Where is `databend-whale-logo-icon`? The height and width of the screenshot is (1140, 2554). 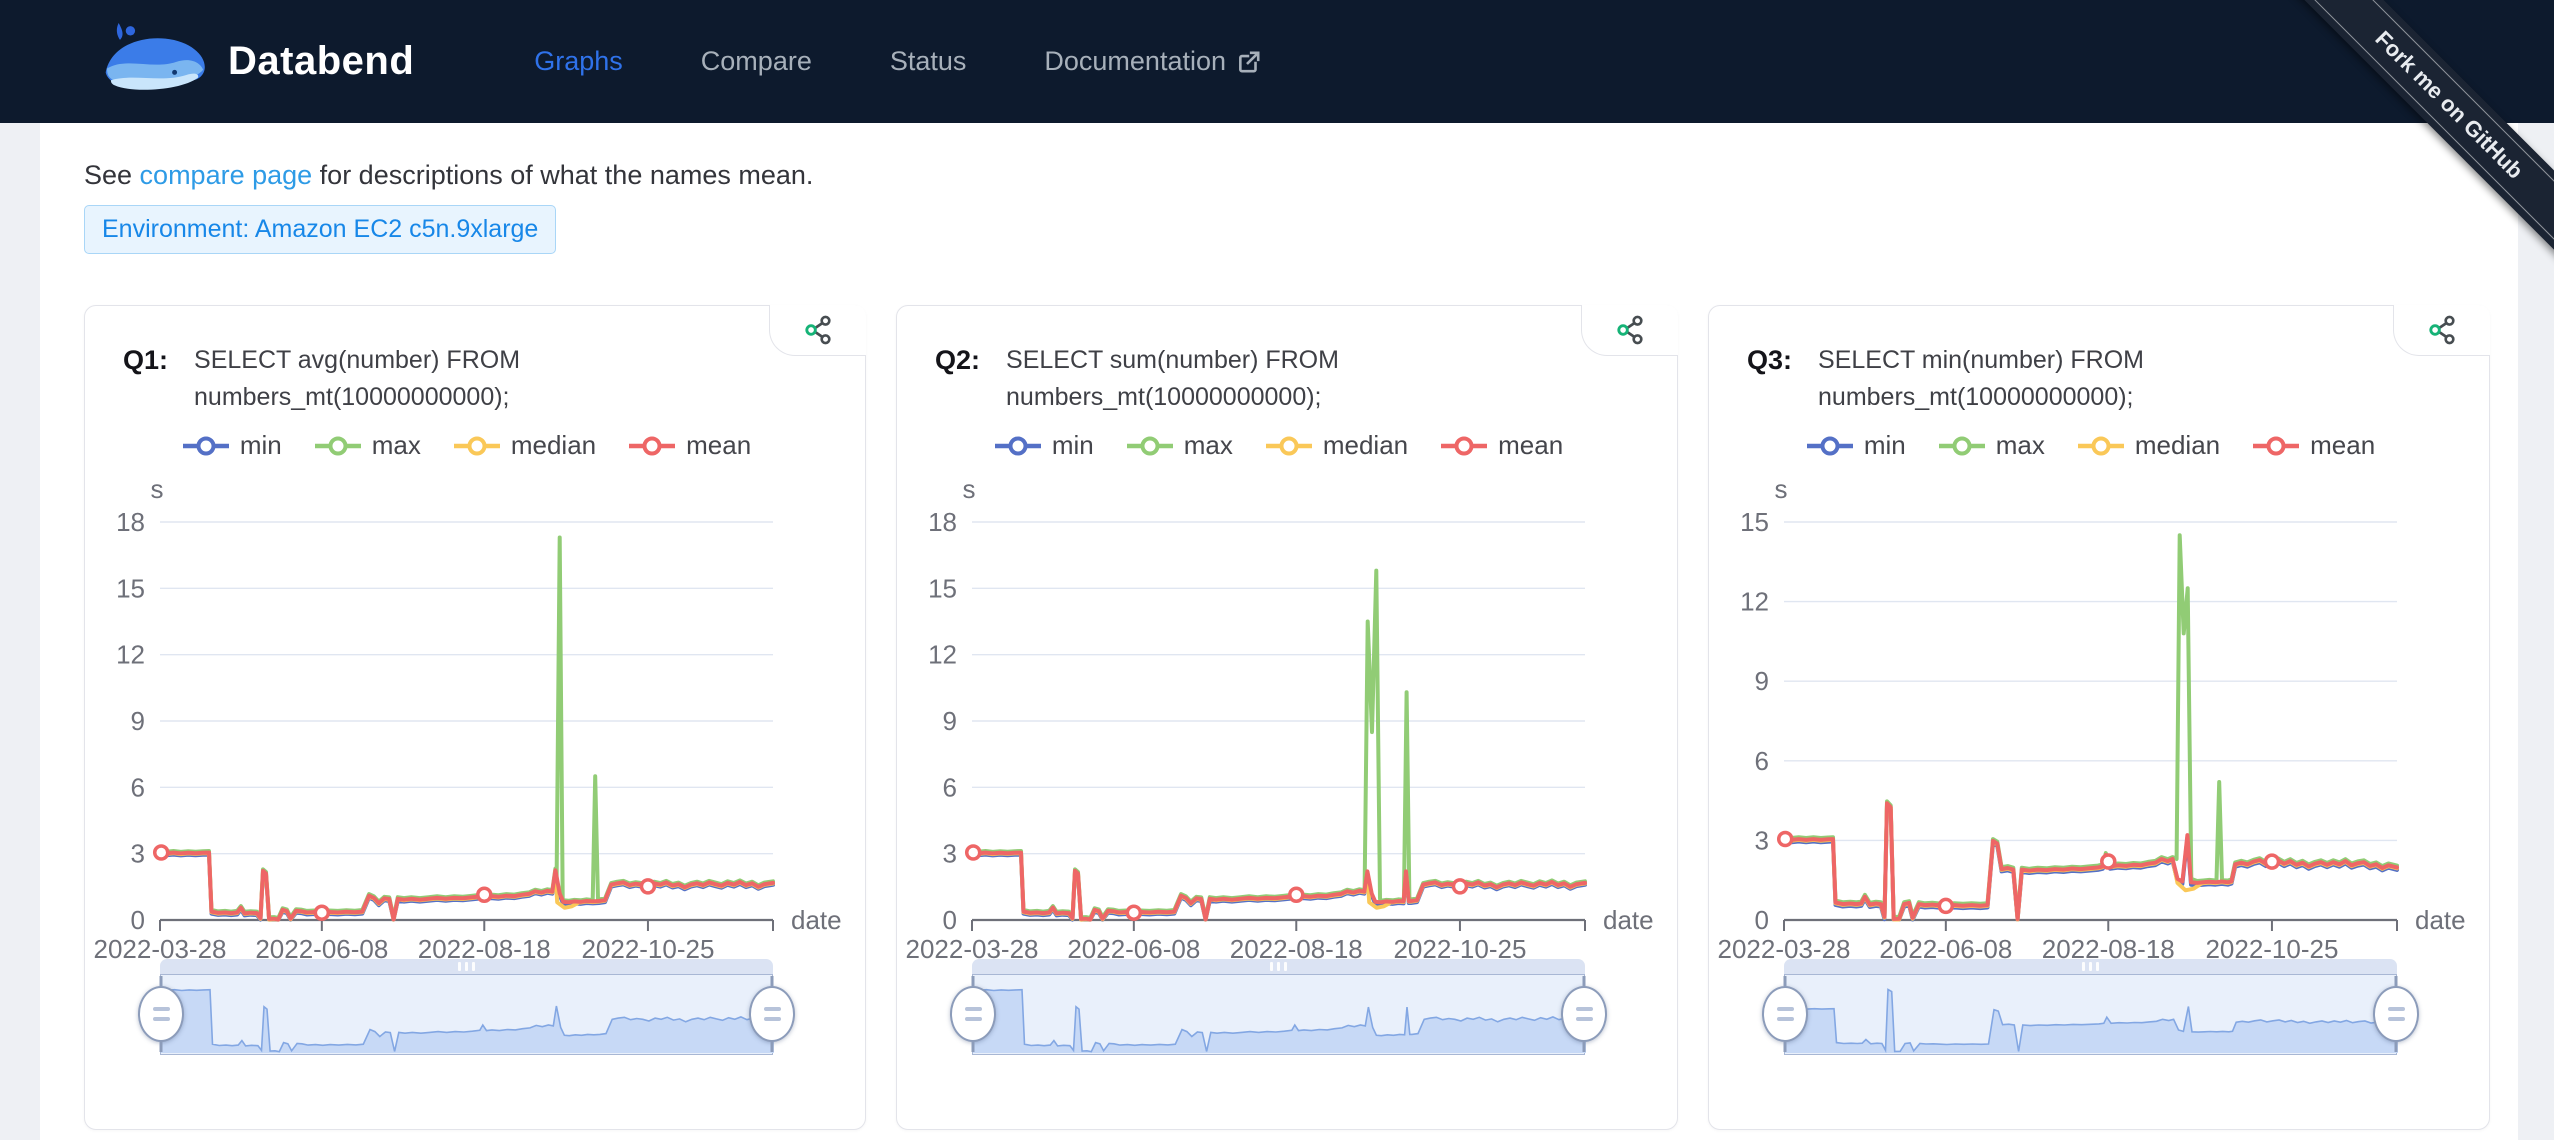
databend-whale-logo-icon is located at coordinates (155, 56).